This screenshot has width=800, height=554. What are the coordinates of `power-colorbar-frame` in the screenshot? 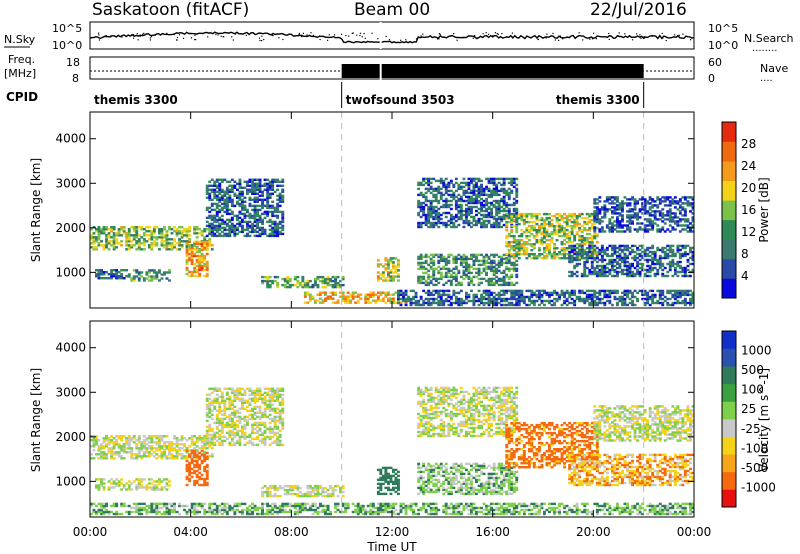 It's located at (729, 210).